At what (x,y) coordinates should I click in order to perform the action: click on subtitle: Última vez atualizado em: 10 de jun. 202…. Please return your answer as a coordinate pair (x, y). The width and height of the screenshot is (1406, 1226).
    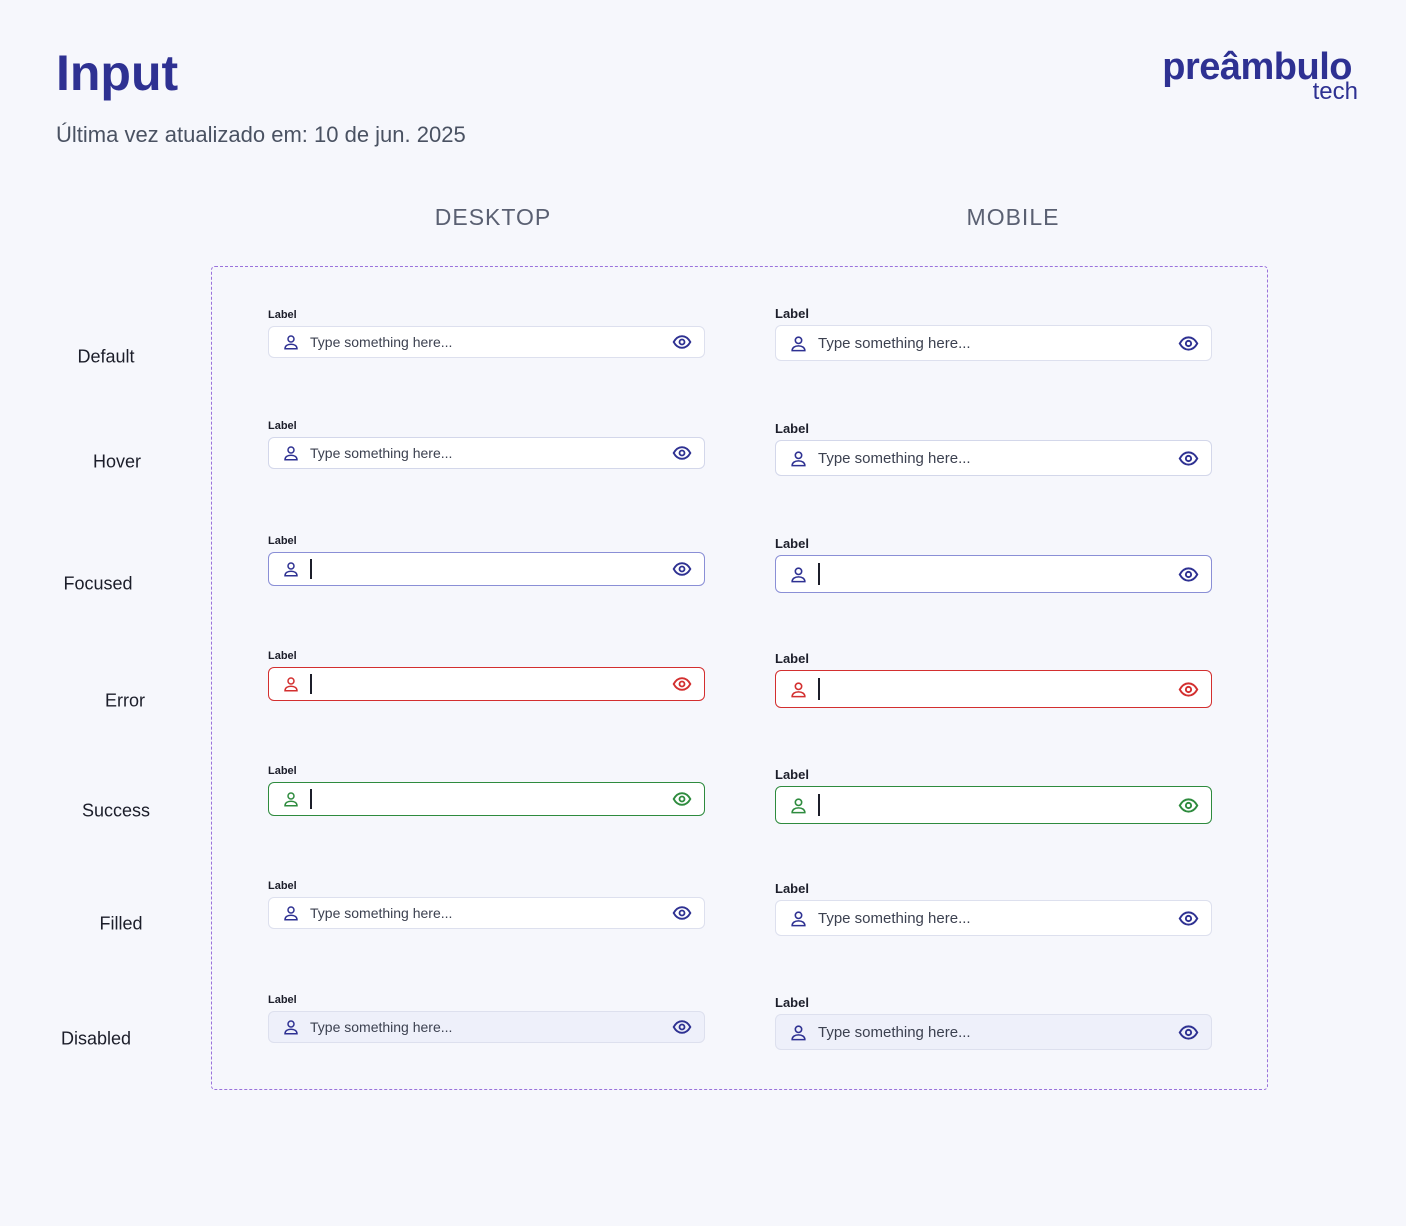
    Looking at the image, I should click on (261, 134).